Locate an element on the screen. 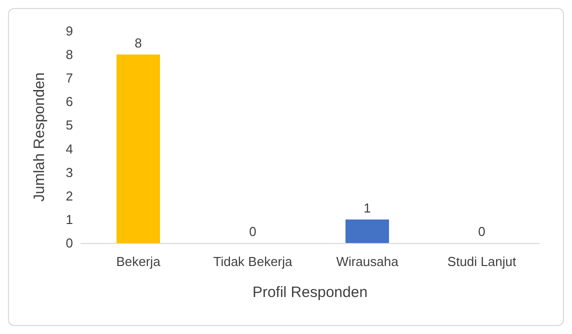 The height and width of the screenshot is (334, 572). y-tick-label: 9 is located at coordinates (69, 31).